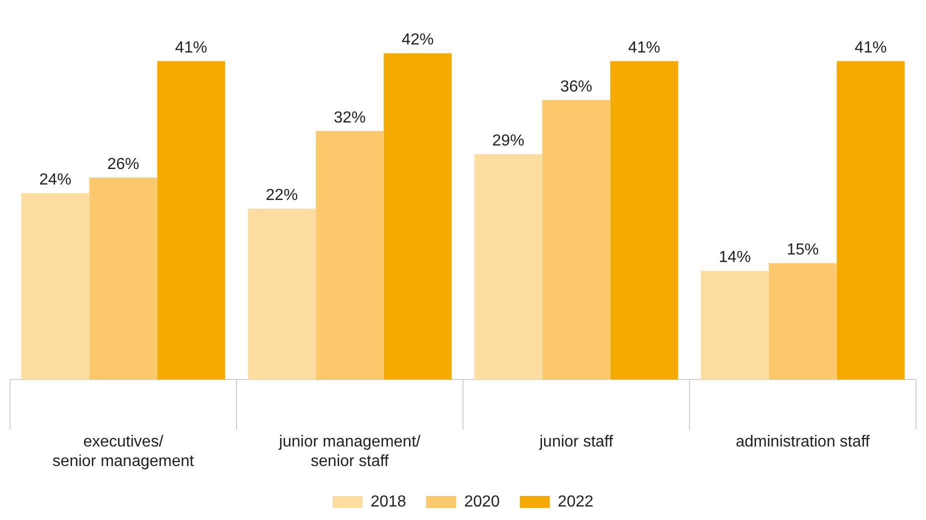 The height and width of the screenshot is (520, 926). What do you see at coordinates (123, 452) in the screenshot?
I see `x-tick-label: executives/ senior management` at bounding box center [123, 452].